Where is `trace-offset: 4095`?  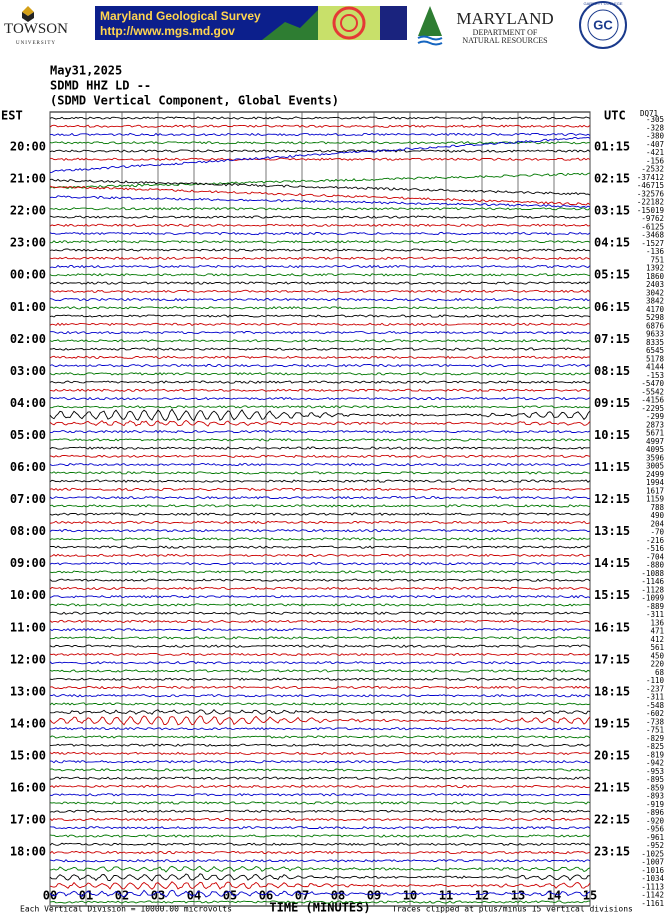
trace-offset: 4095 is located at coordinates (655, 449).